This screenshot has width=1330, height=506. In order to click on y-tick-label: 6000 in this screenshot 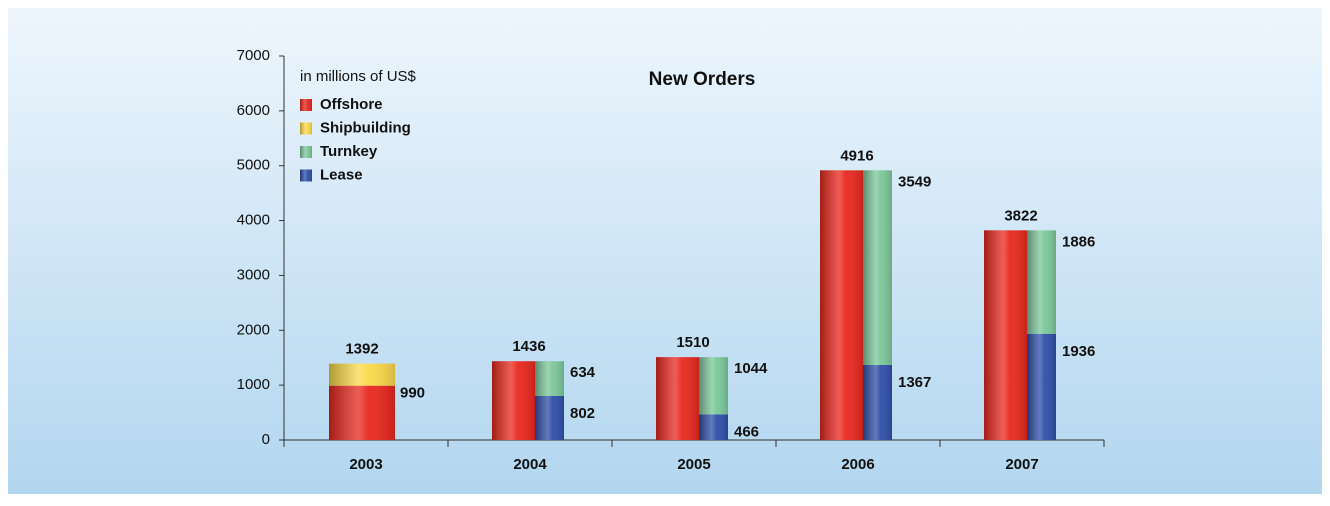, I will do `click(253, 110)`.